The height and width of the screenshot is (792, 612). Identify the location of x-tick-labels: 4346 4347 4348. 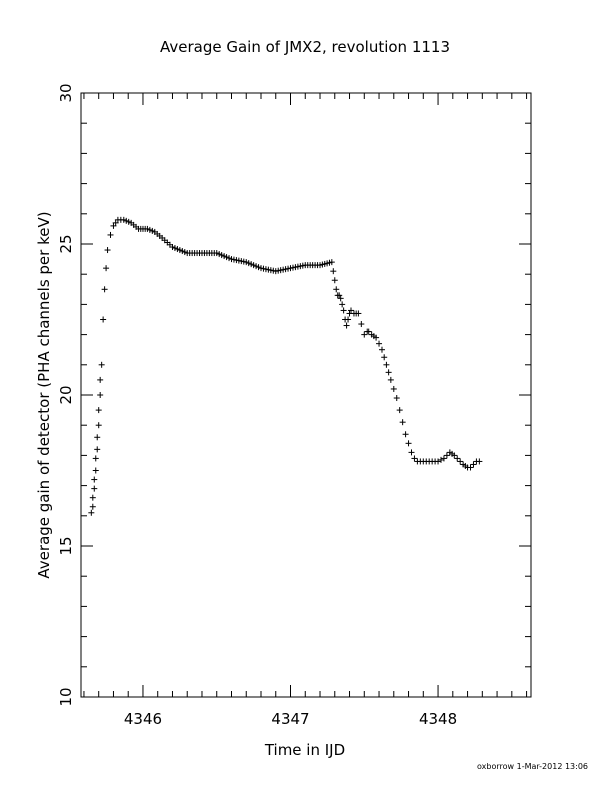
(290, 719).